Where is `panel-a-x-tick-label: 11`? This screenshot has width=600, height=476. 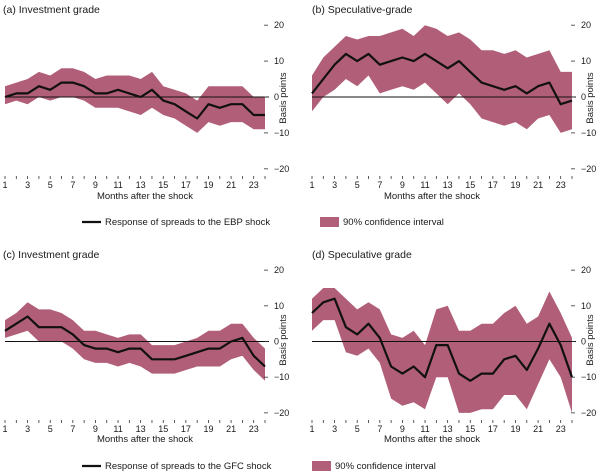 panel-a-x-tick-label: 11 is located at coordinates (117, 185).